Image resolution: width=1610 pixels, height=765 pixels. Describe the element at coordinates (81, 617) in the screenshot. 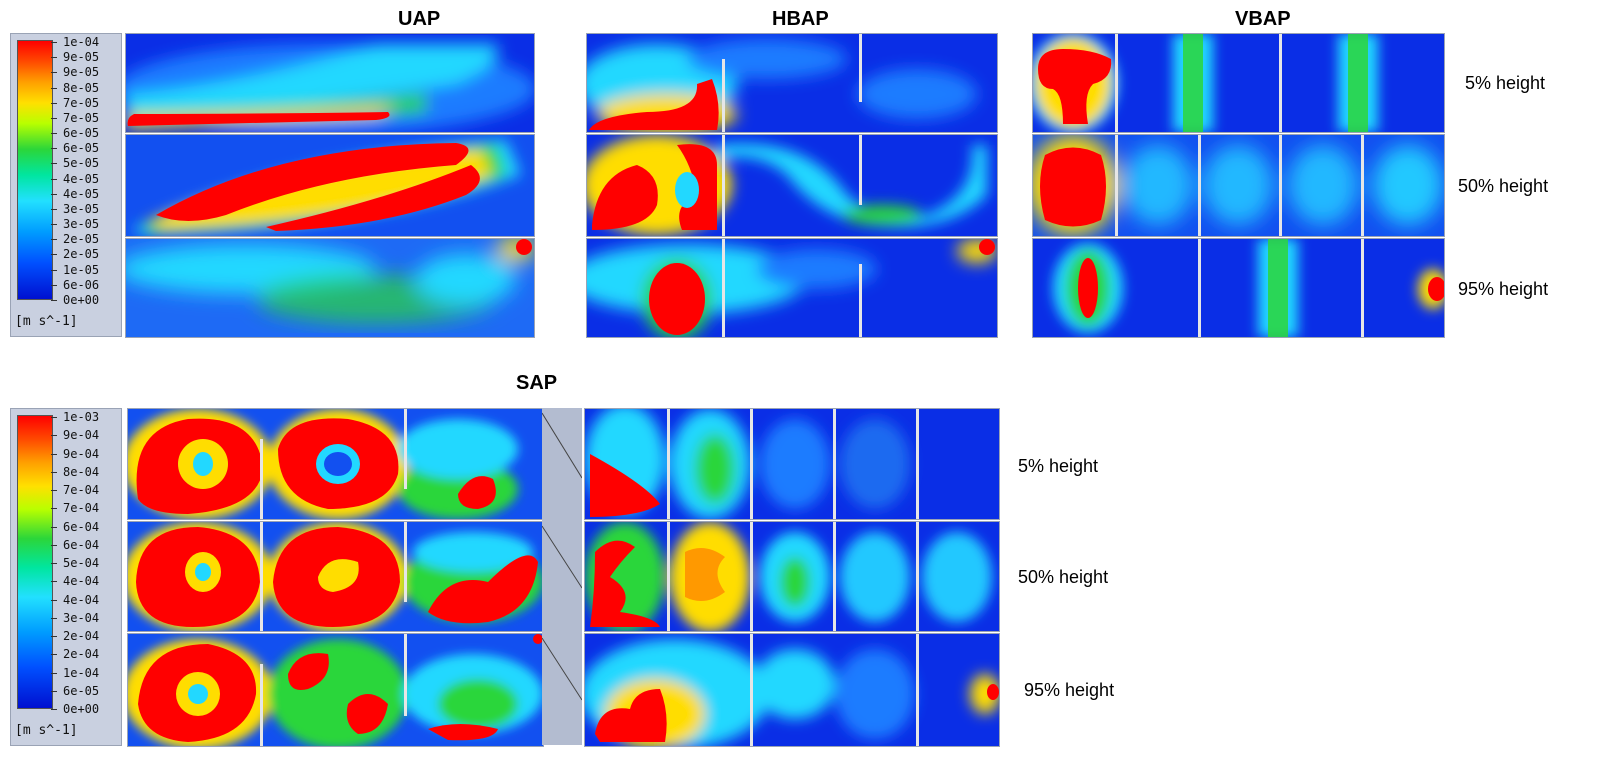

I see `colorbar-tick-label: 3e-04` at that location.